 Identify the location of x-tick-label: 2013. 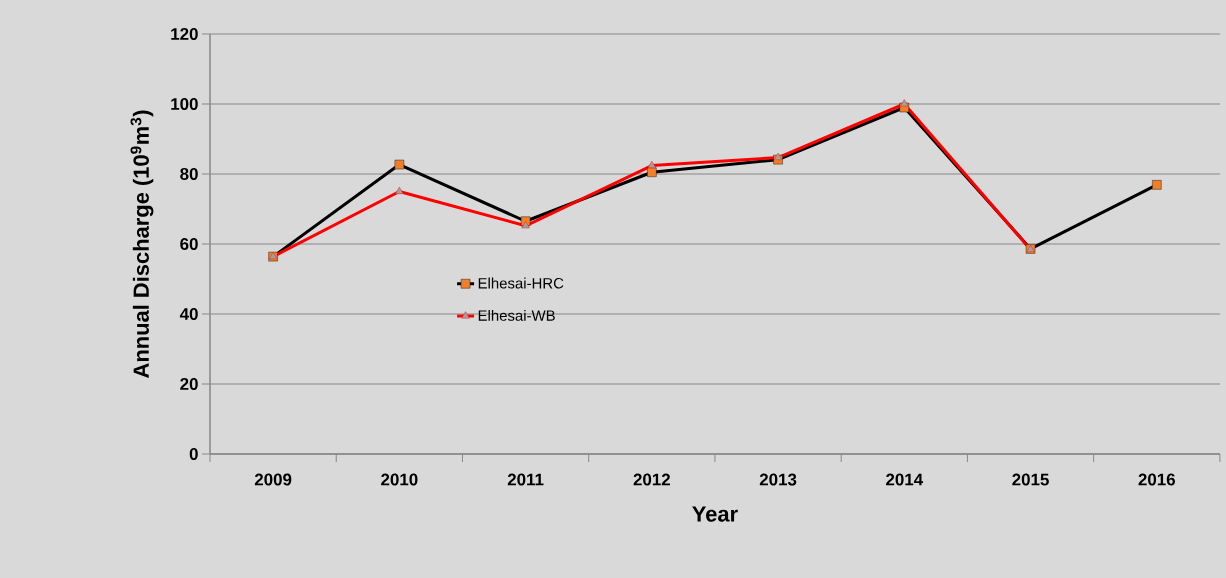
(778, 479).